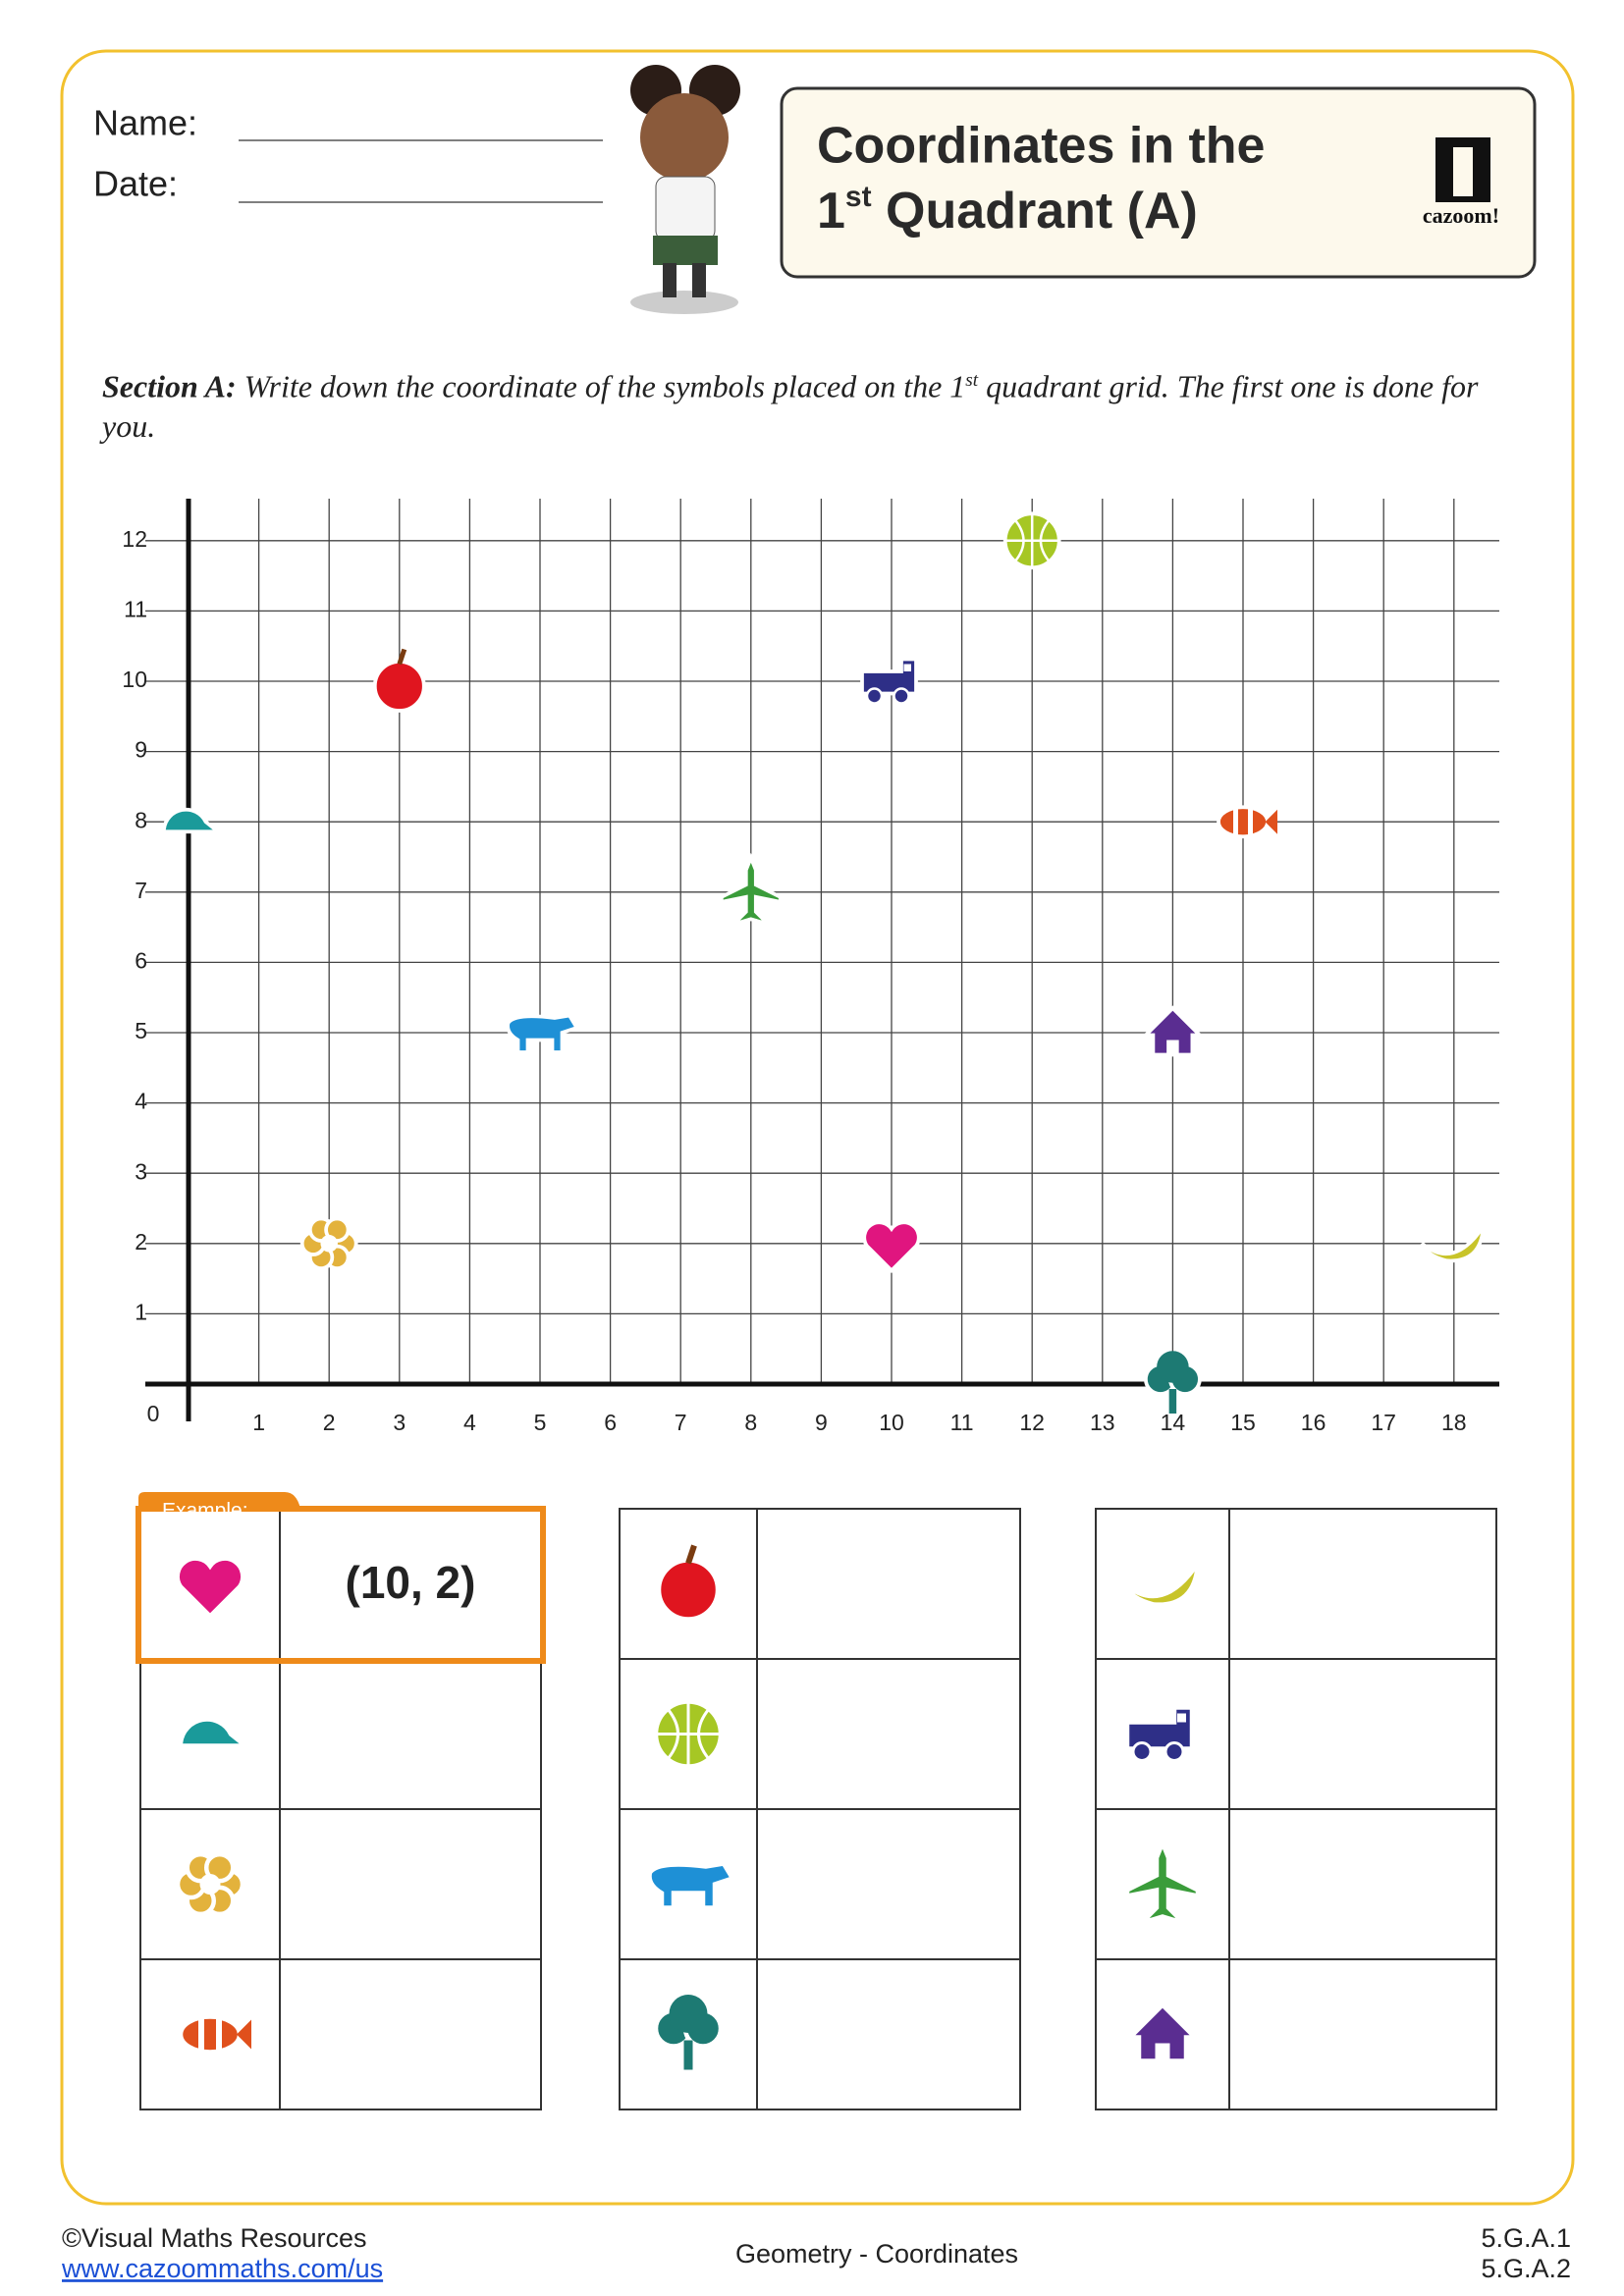 The width and height of the screenshot is (1624, 2296). I want to click on y-tick-label: 5, so click(141, 1031).